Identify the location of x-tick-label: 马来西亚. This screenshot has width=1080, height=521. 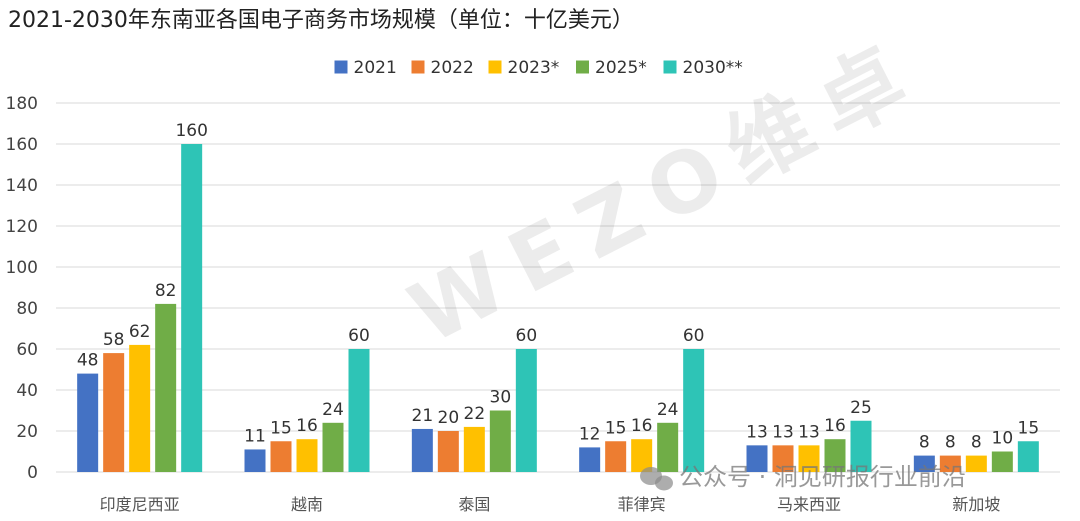
(809, 504).